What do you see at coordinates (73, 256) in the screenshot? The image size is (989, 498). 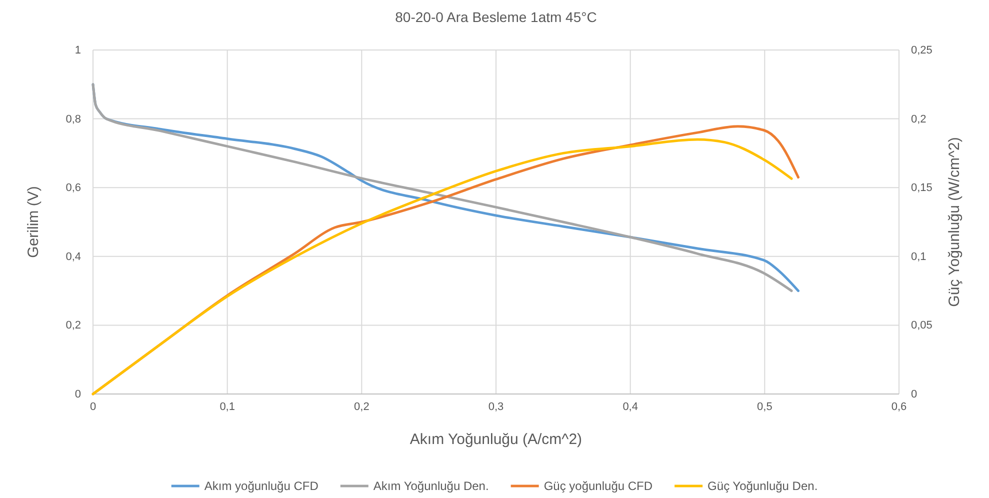 I see `y-tick-label: 0,4` at bounding box center [73, 256].